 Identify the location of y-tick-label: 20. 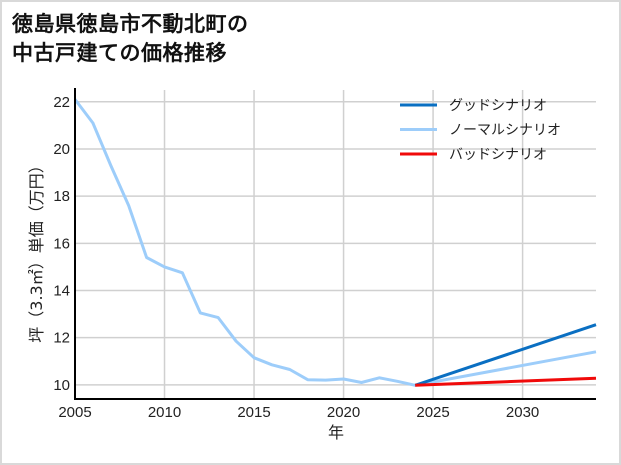
(61, 149).